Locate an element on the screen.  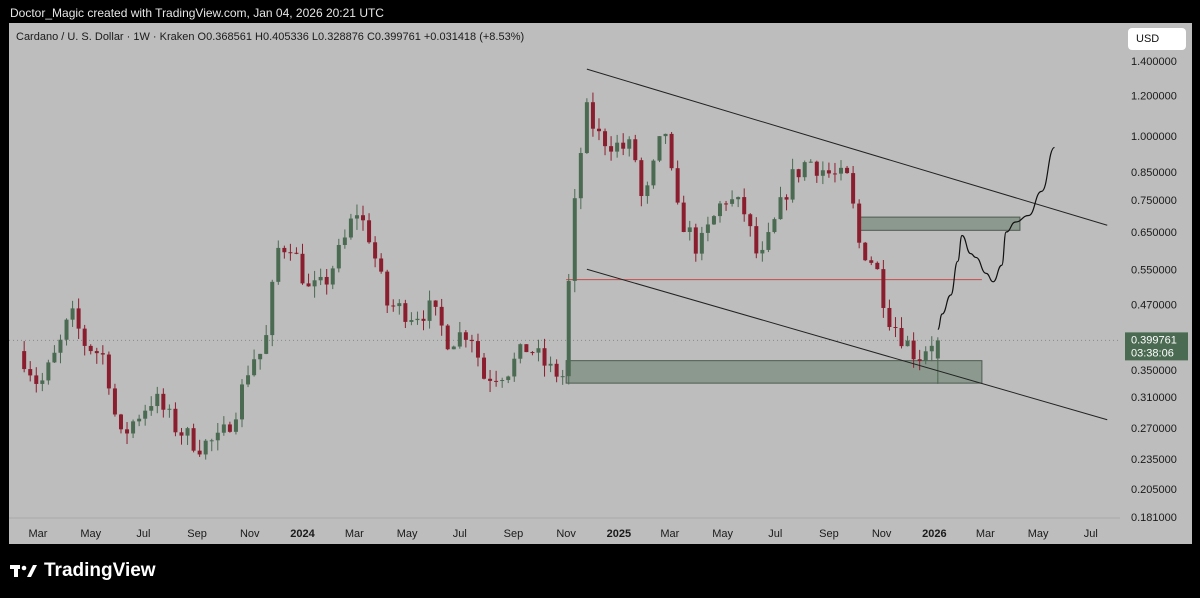
price-tick-label: 1.200000 is located at coordinates (1154, 96).